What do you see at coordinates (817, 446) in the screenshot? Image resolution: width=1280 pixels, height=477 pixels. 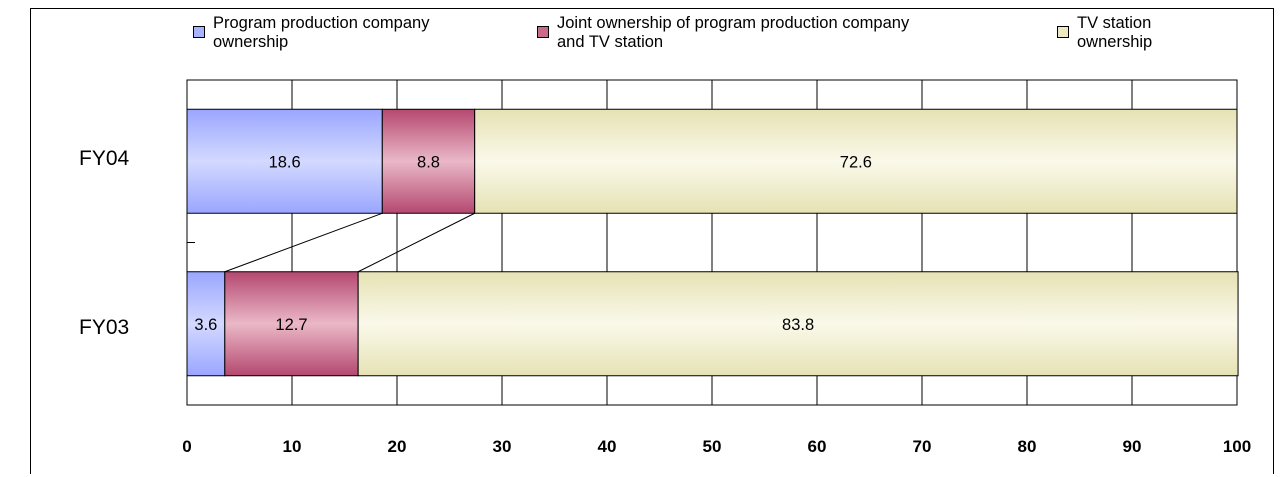 I see `x-tick-label: 60` at bounding box center [817, 446].